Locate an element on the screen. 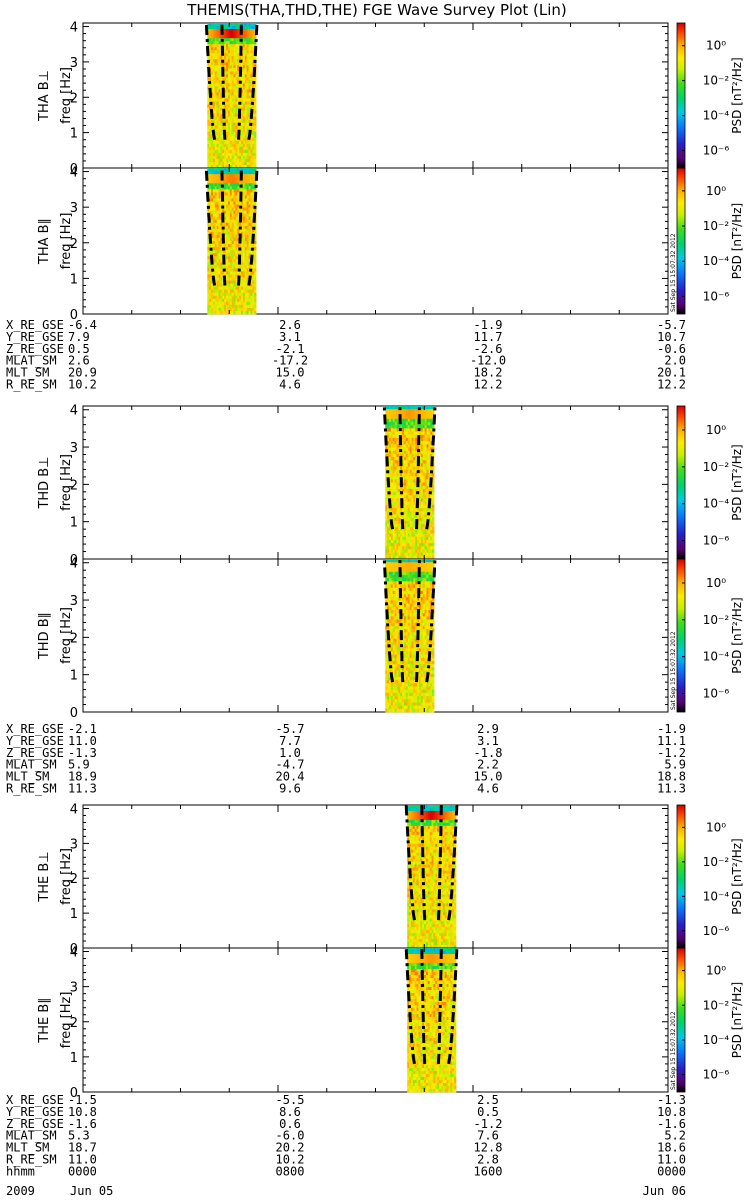  ephemeris-value: 12.2 is located at coordinates (488, 385).